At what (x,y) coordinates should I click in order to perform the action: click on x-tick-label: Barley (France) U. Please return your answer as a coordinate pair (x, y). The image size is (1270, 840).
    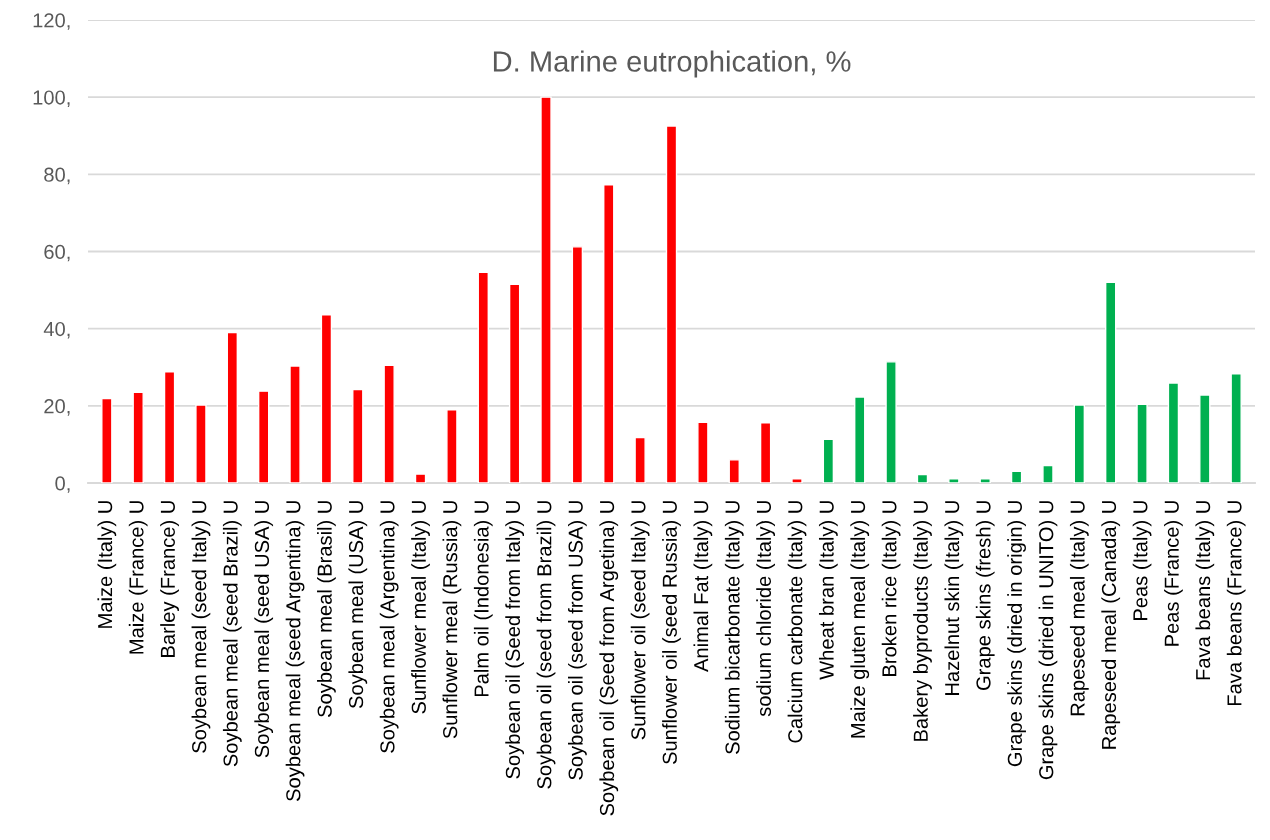
    Looking at the image, I should click on (169, 579).